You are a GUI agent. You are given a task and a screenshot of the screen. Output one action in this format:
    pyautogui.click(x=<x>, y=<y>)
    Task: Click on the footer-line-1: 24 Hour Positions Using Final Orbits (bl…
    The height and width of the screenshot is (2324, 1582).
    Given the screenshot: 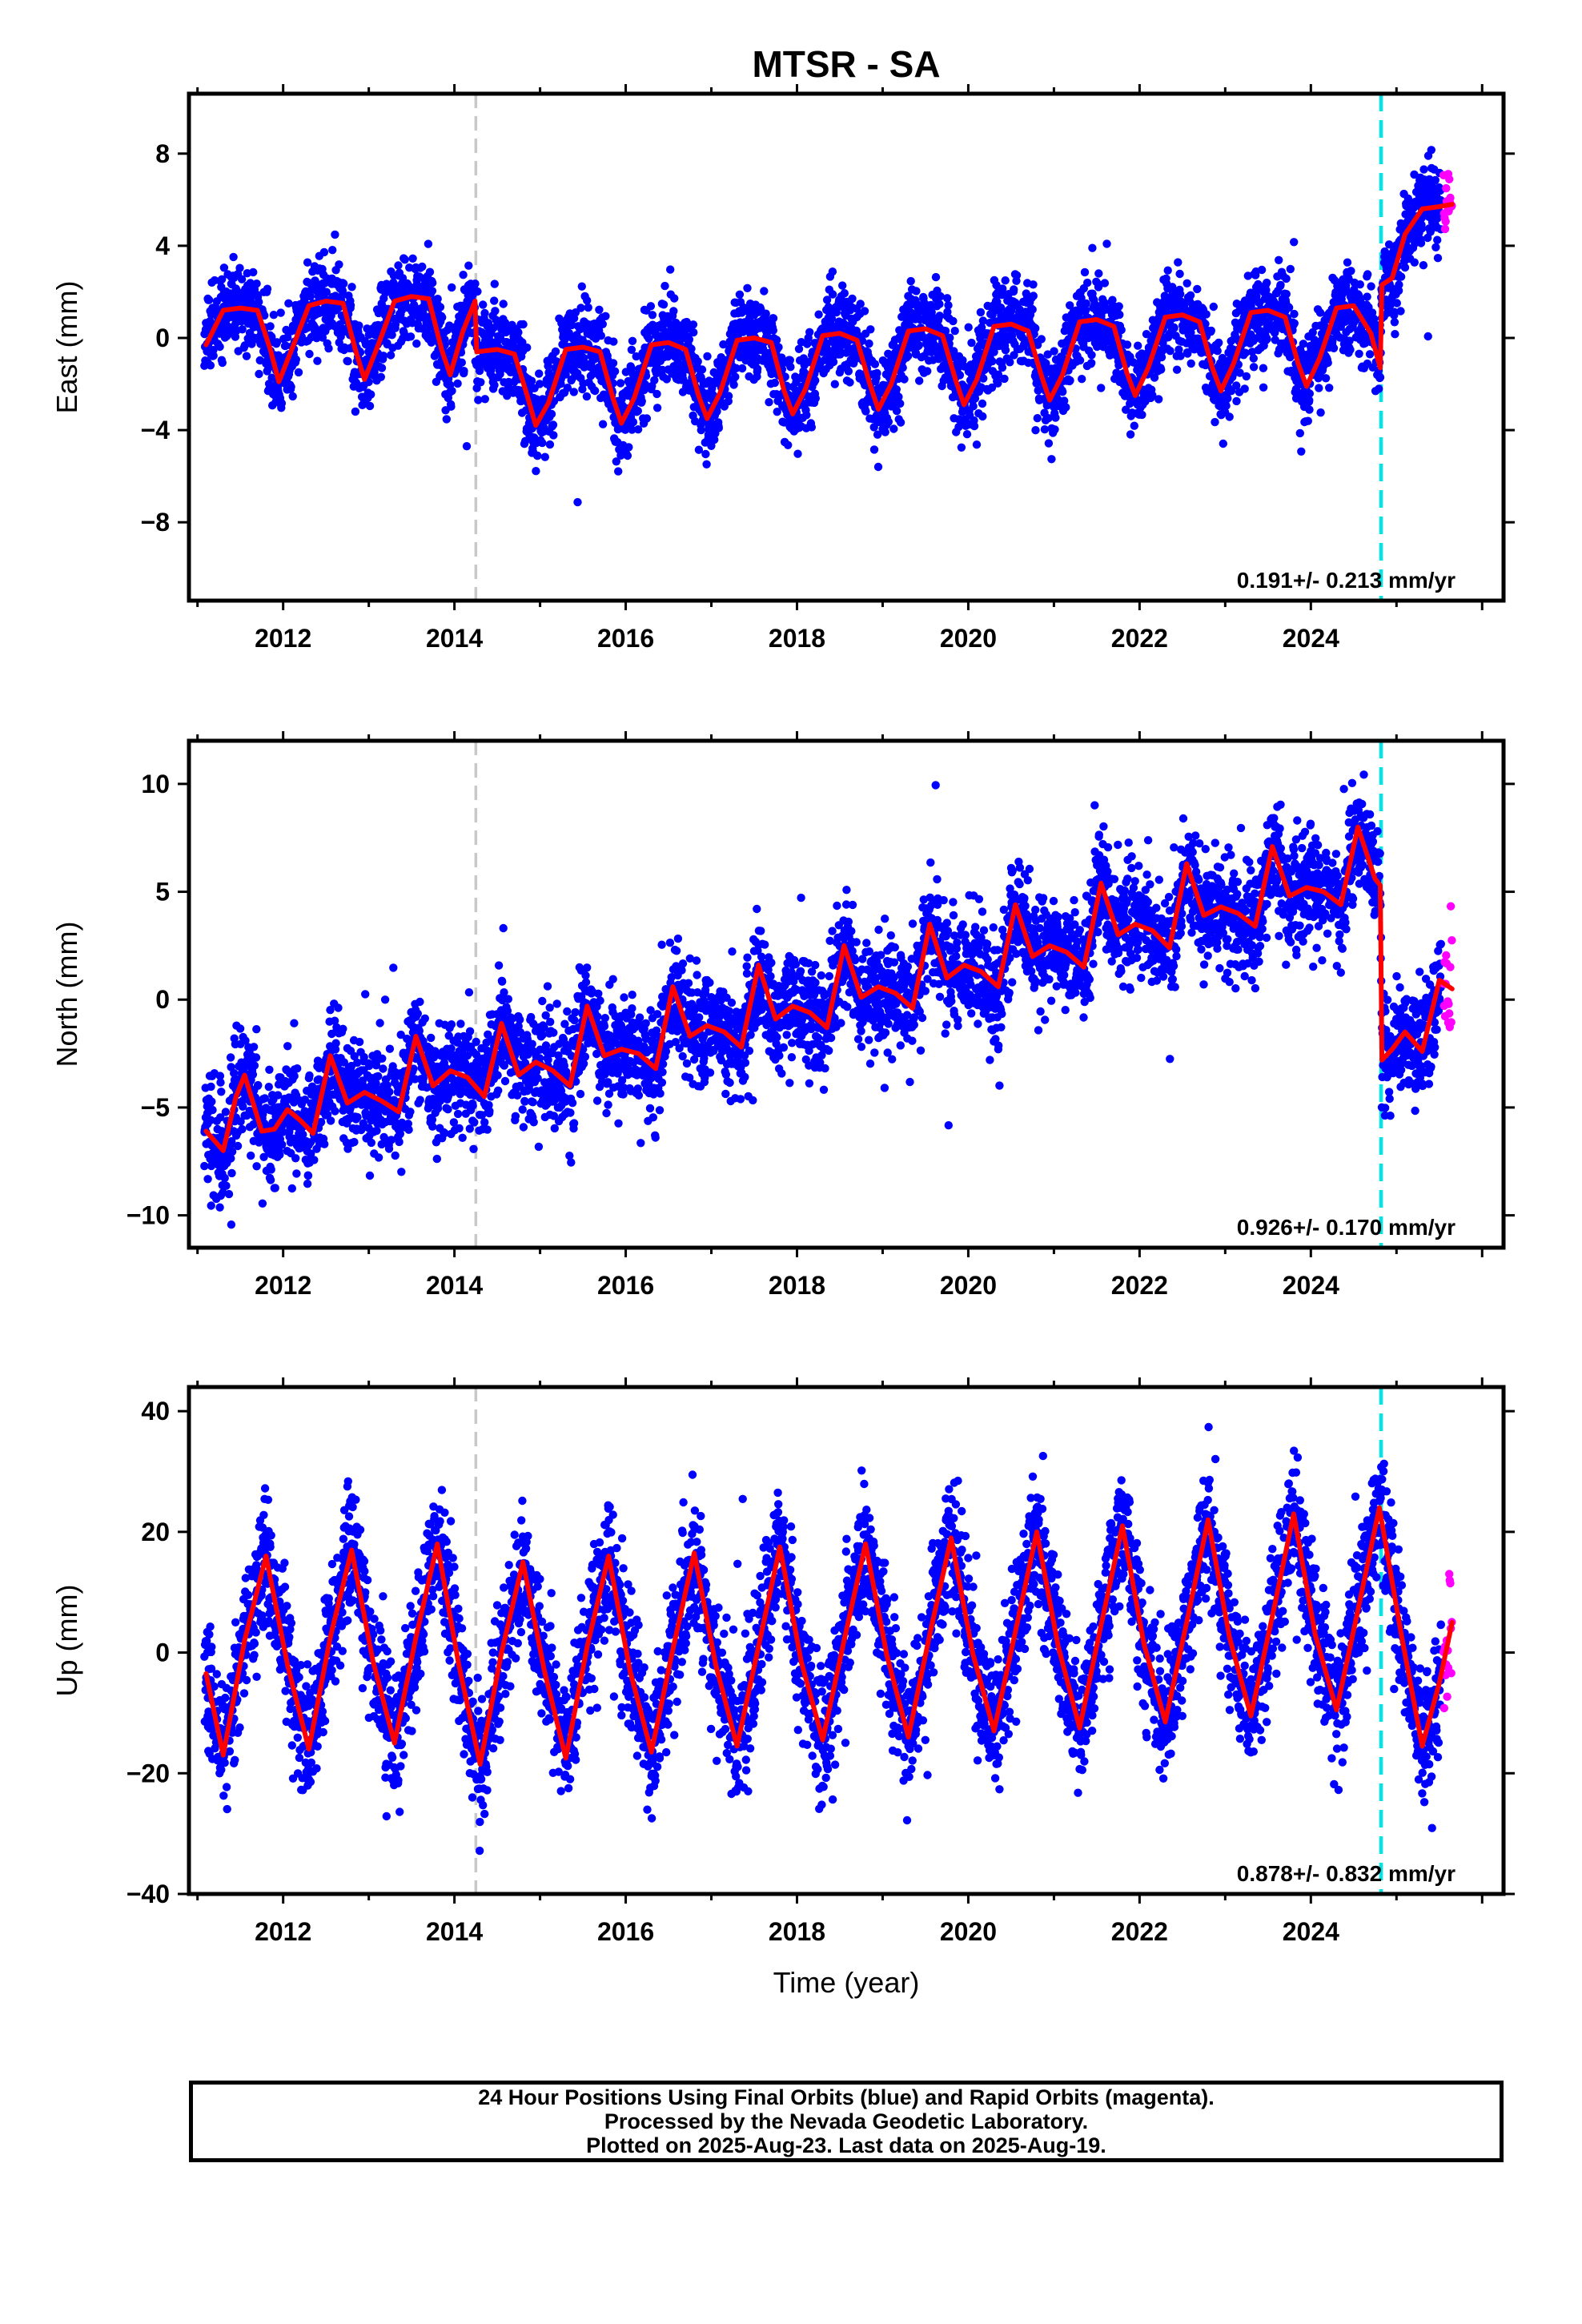 What is the action you would take?
    pyautogui.click(x=847, y=2097)
    